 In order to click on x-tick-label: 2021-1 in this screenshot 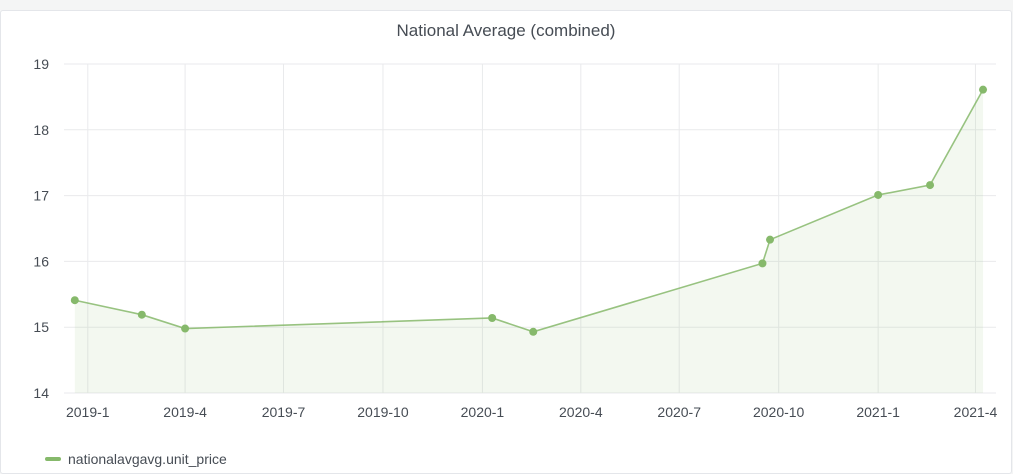, I will do `click(878, 412)`.